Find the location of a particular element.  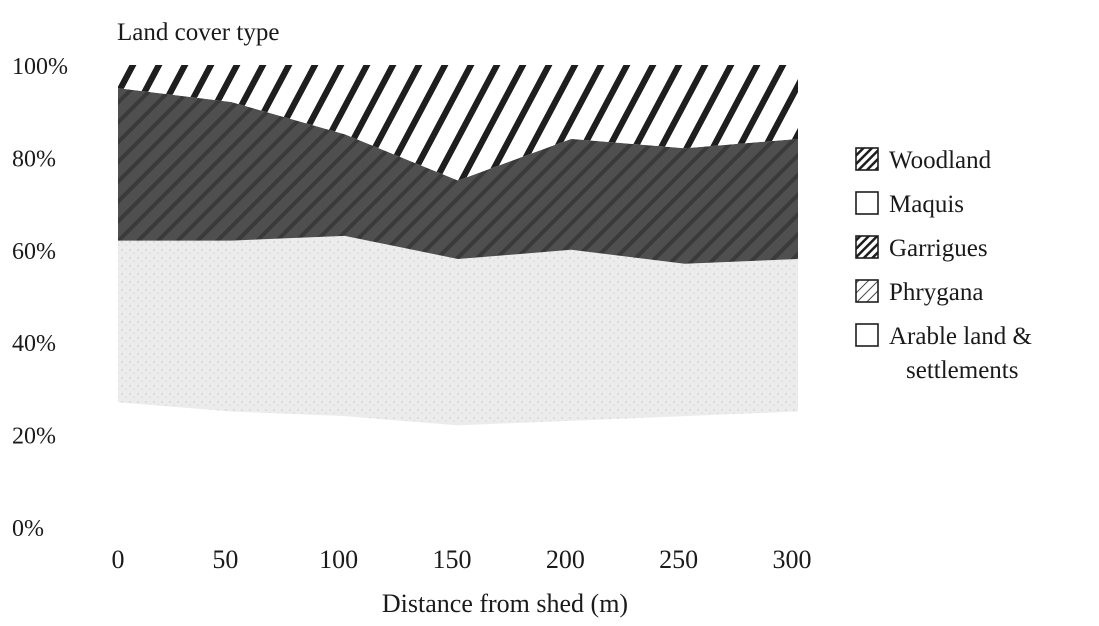

legend-label: settlements is located at coordinates (962, 370).